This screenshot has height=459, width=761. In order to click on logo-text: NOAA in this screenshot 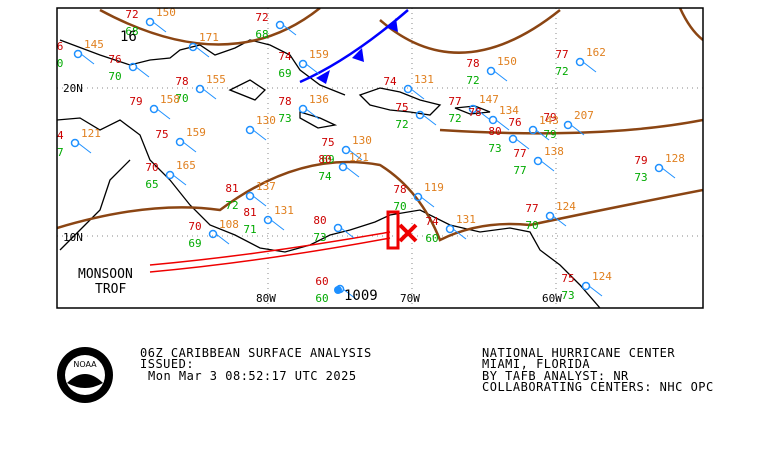, I will do `click(85, 364)`.